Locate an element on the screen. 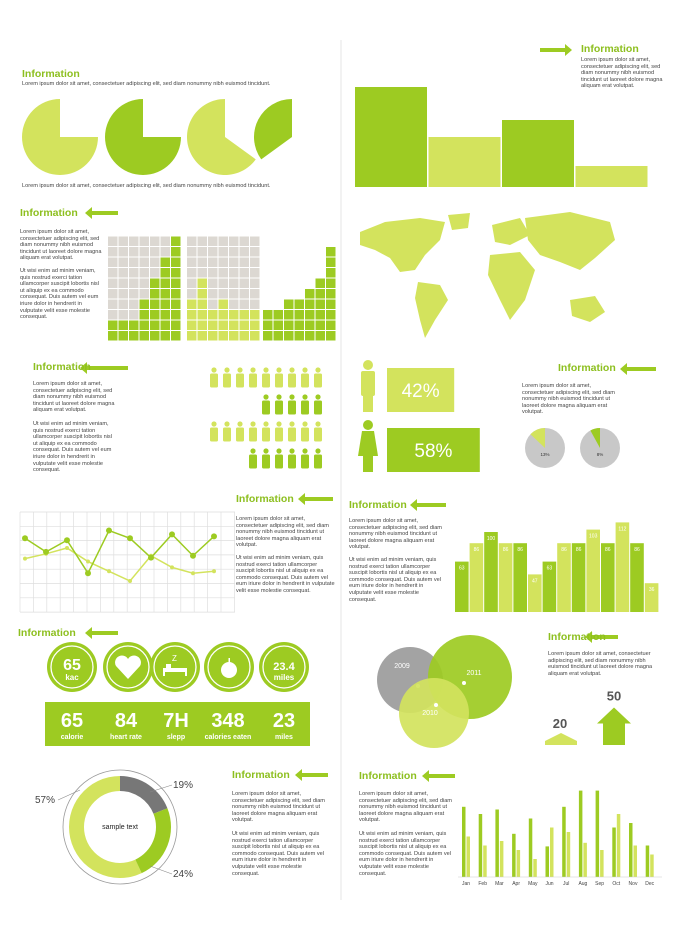 The width and height of the screenshot is (680, 944). gender-bar is located at coordinates (433, 450).